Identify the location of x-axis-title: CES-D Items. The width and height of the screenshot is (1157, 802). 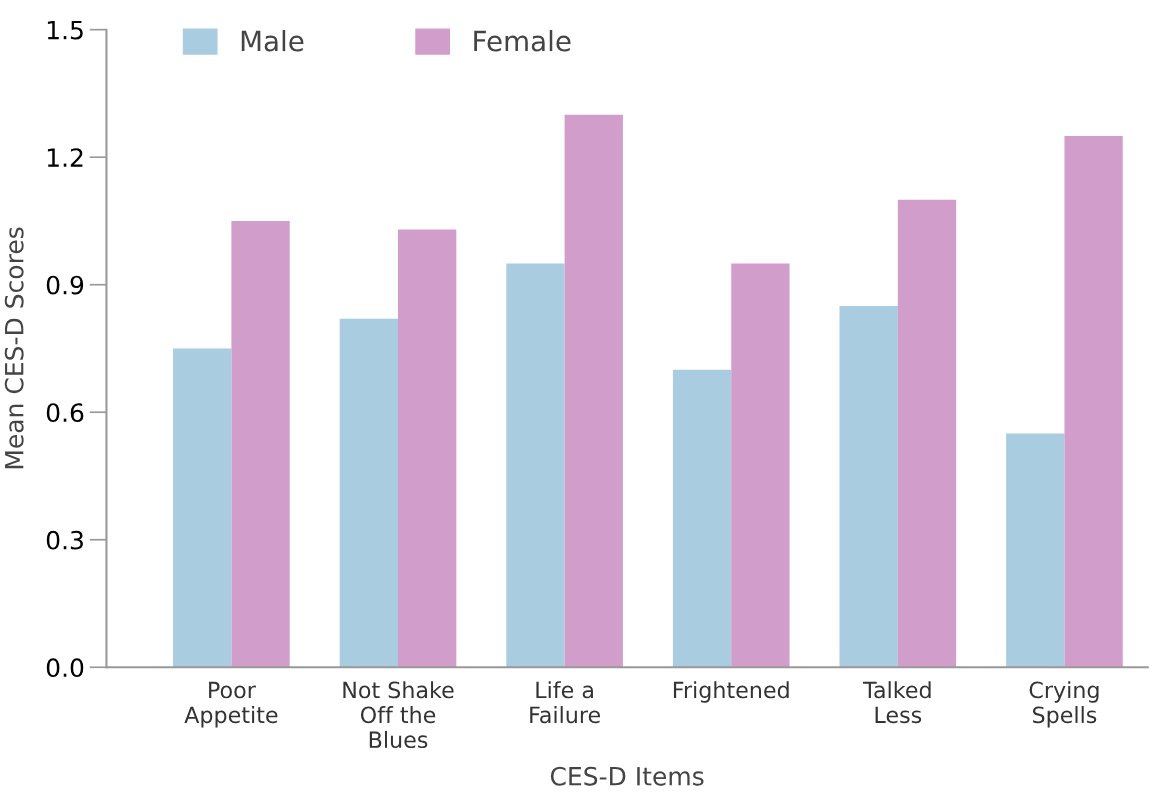
(627, 776).